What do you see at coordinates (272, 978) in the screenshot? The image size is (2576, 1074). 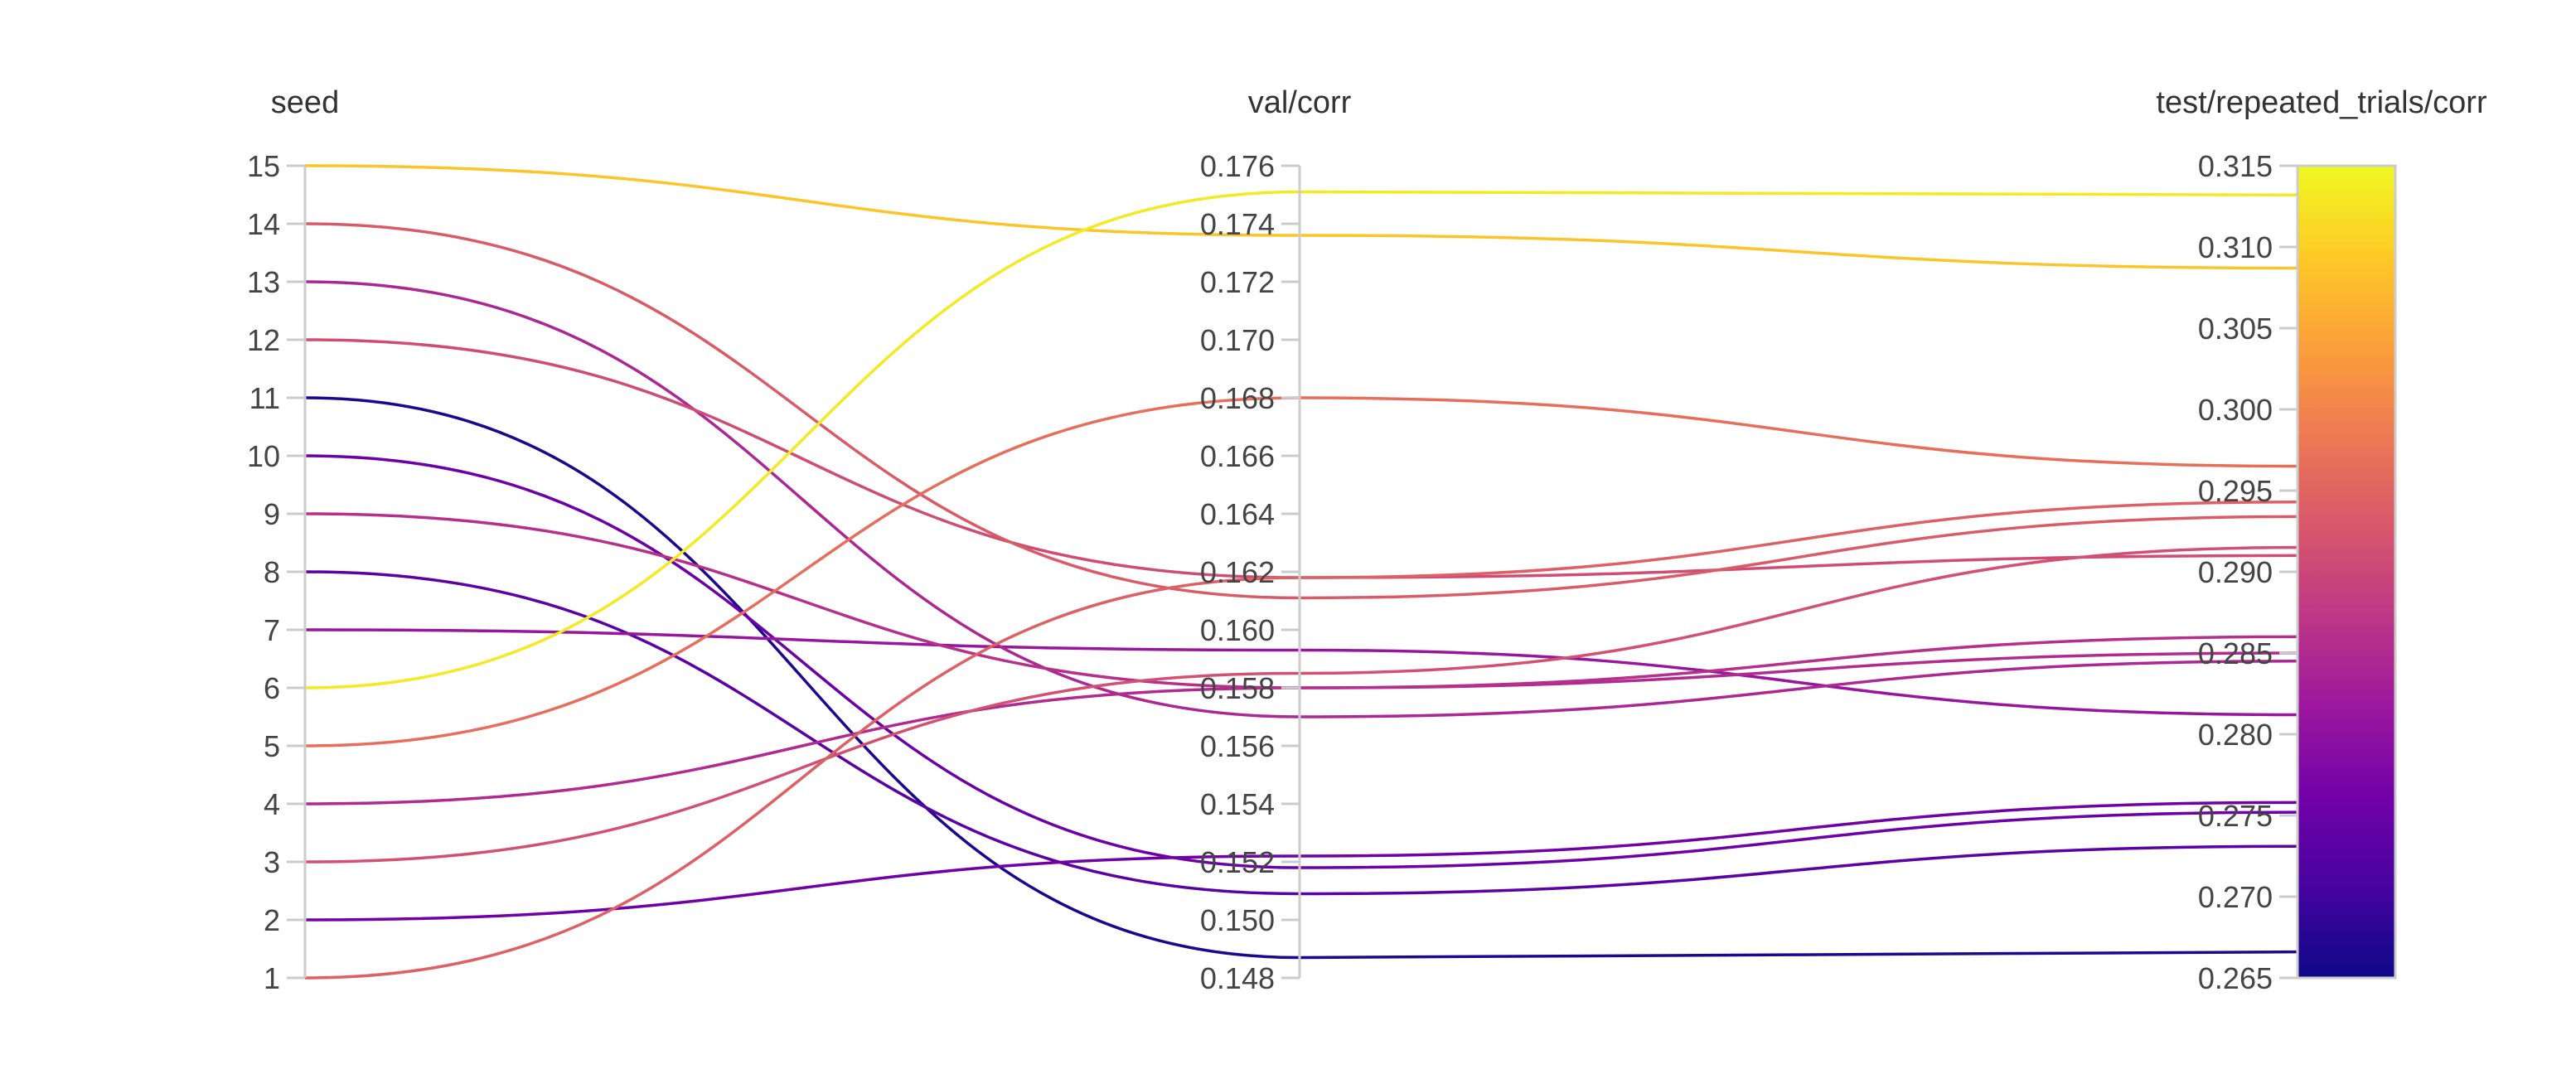 I see `tick-label: 1` at bounding box center [272, 978].